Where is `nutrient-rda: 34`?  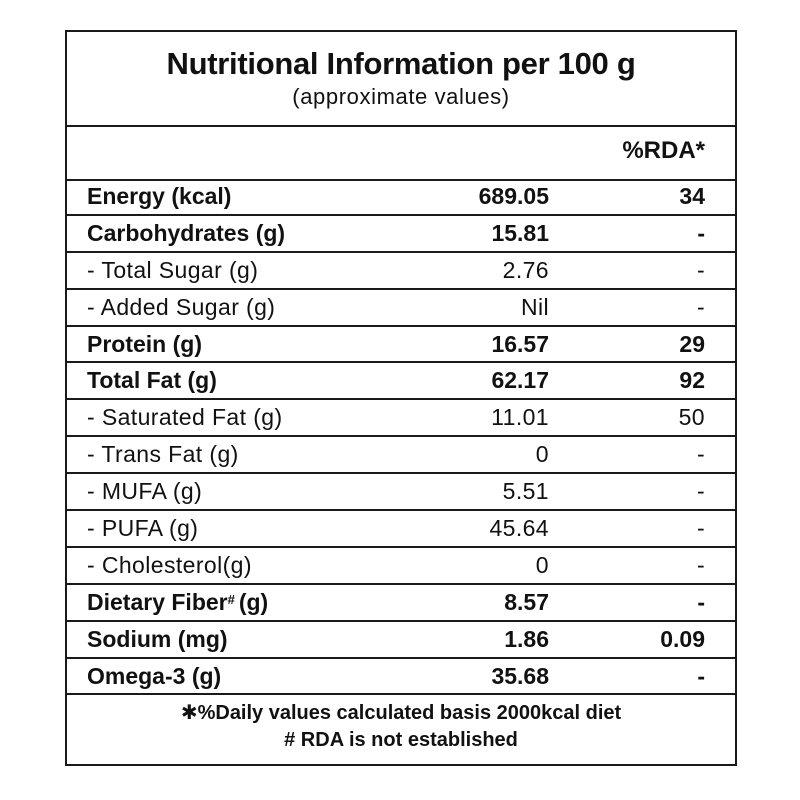
nutrient-rda: 34 is located at coordinates (692, 196).